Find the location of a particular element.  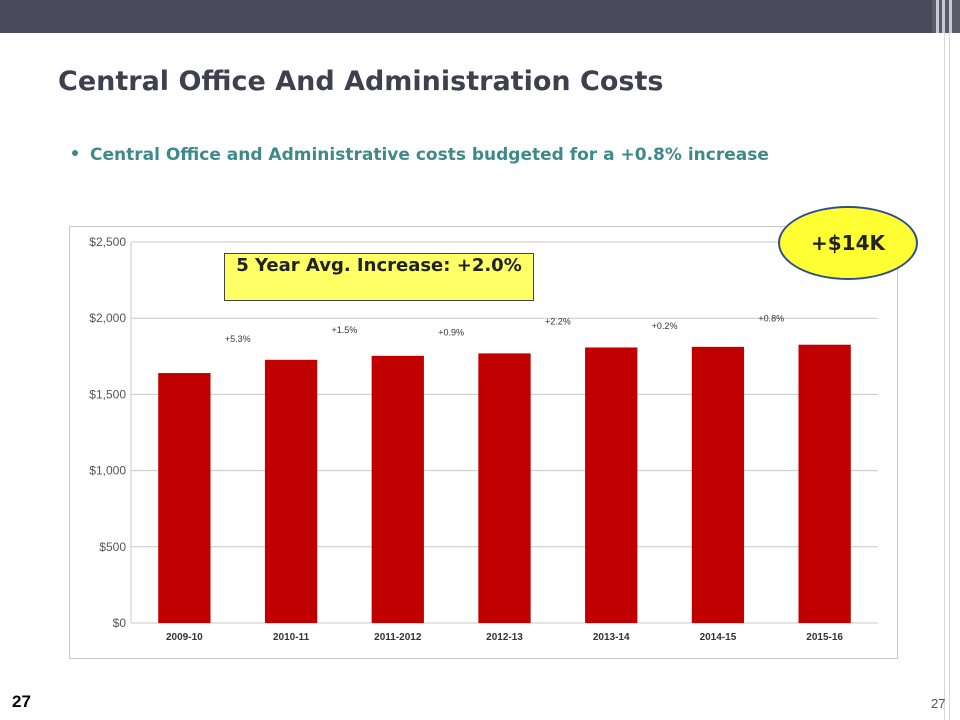

increase-amount-callout: +$14K is located at coordinates (848, 243).